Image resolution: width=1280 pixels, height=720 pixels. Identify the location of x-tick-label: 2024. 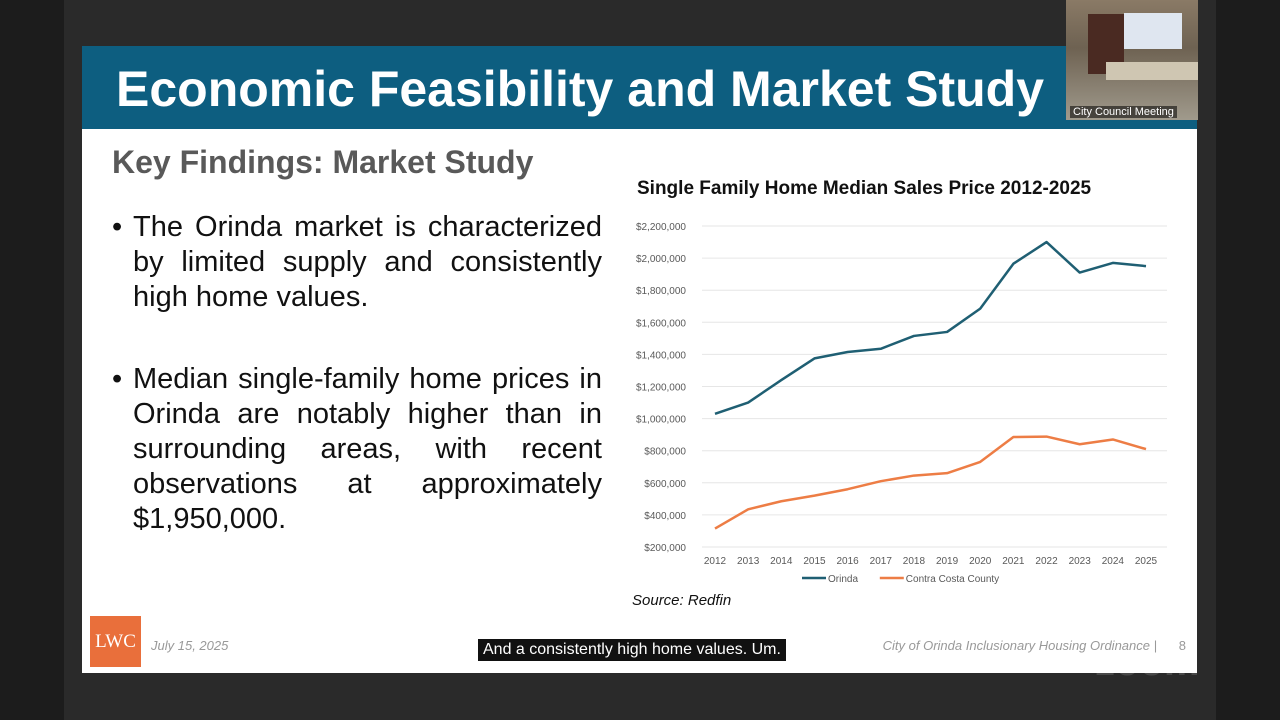
(1113, 561).